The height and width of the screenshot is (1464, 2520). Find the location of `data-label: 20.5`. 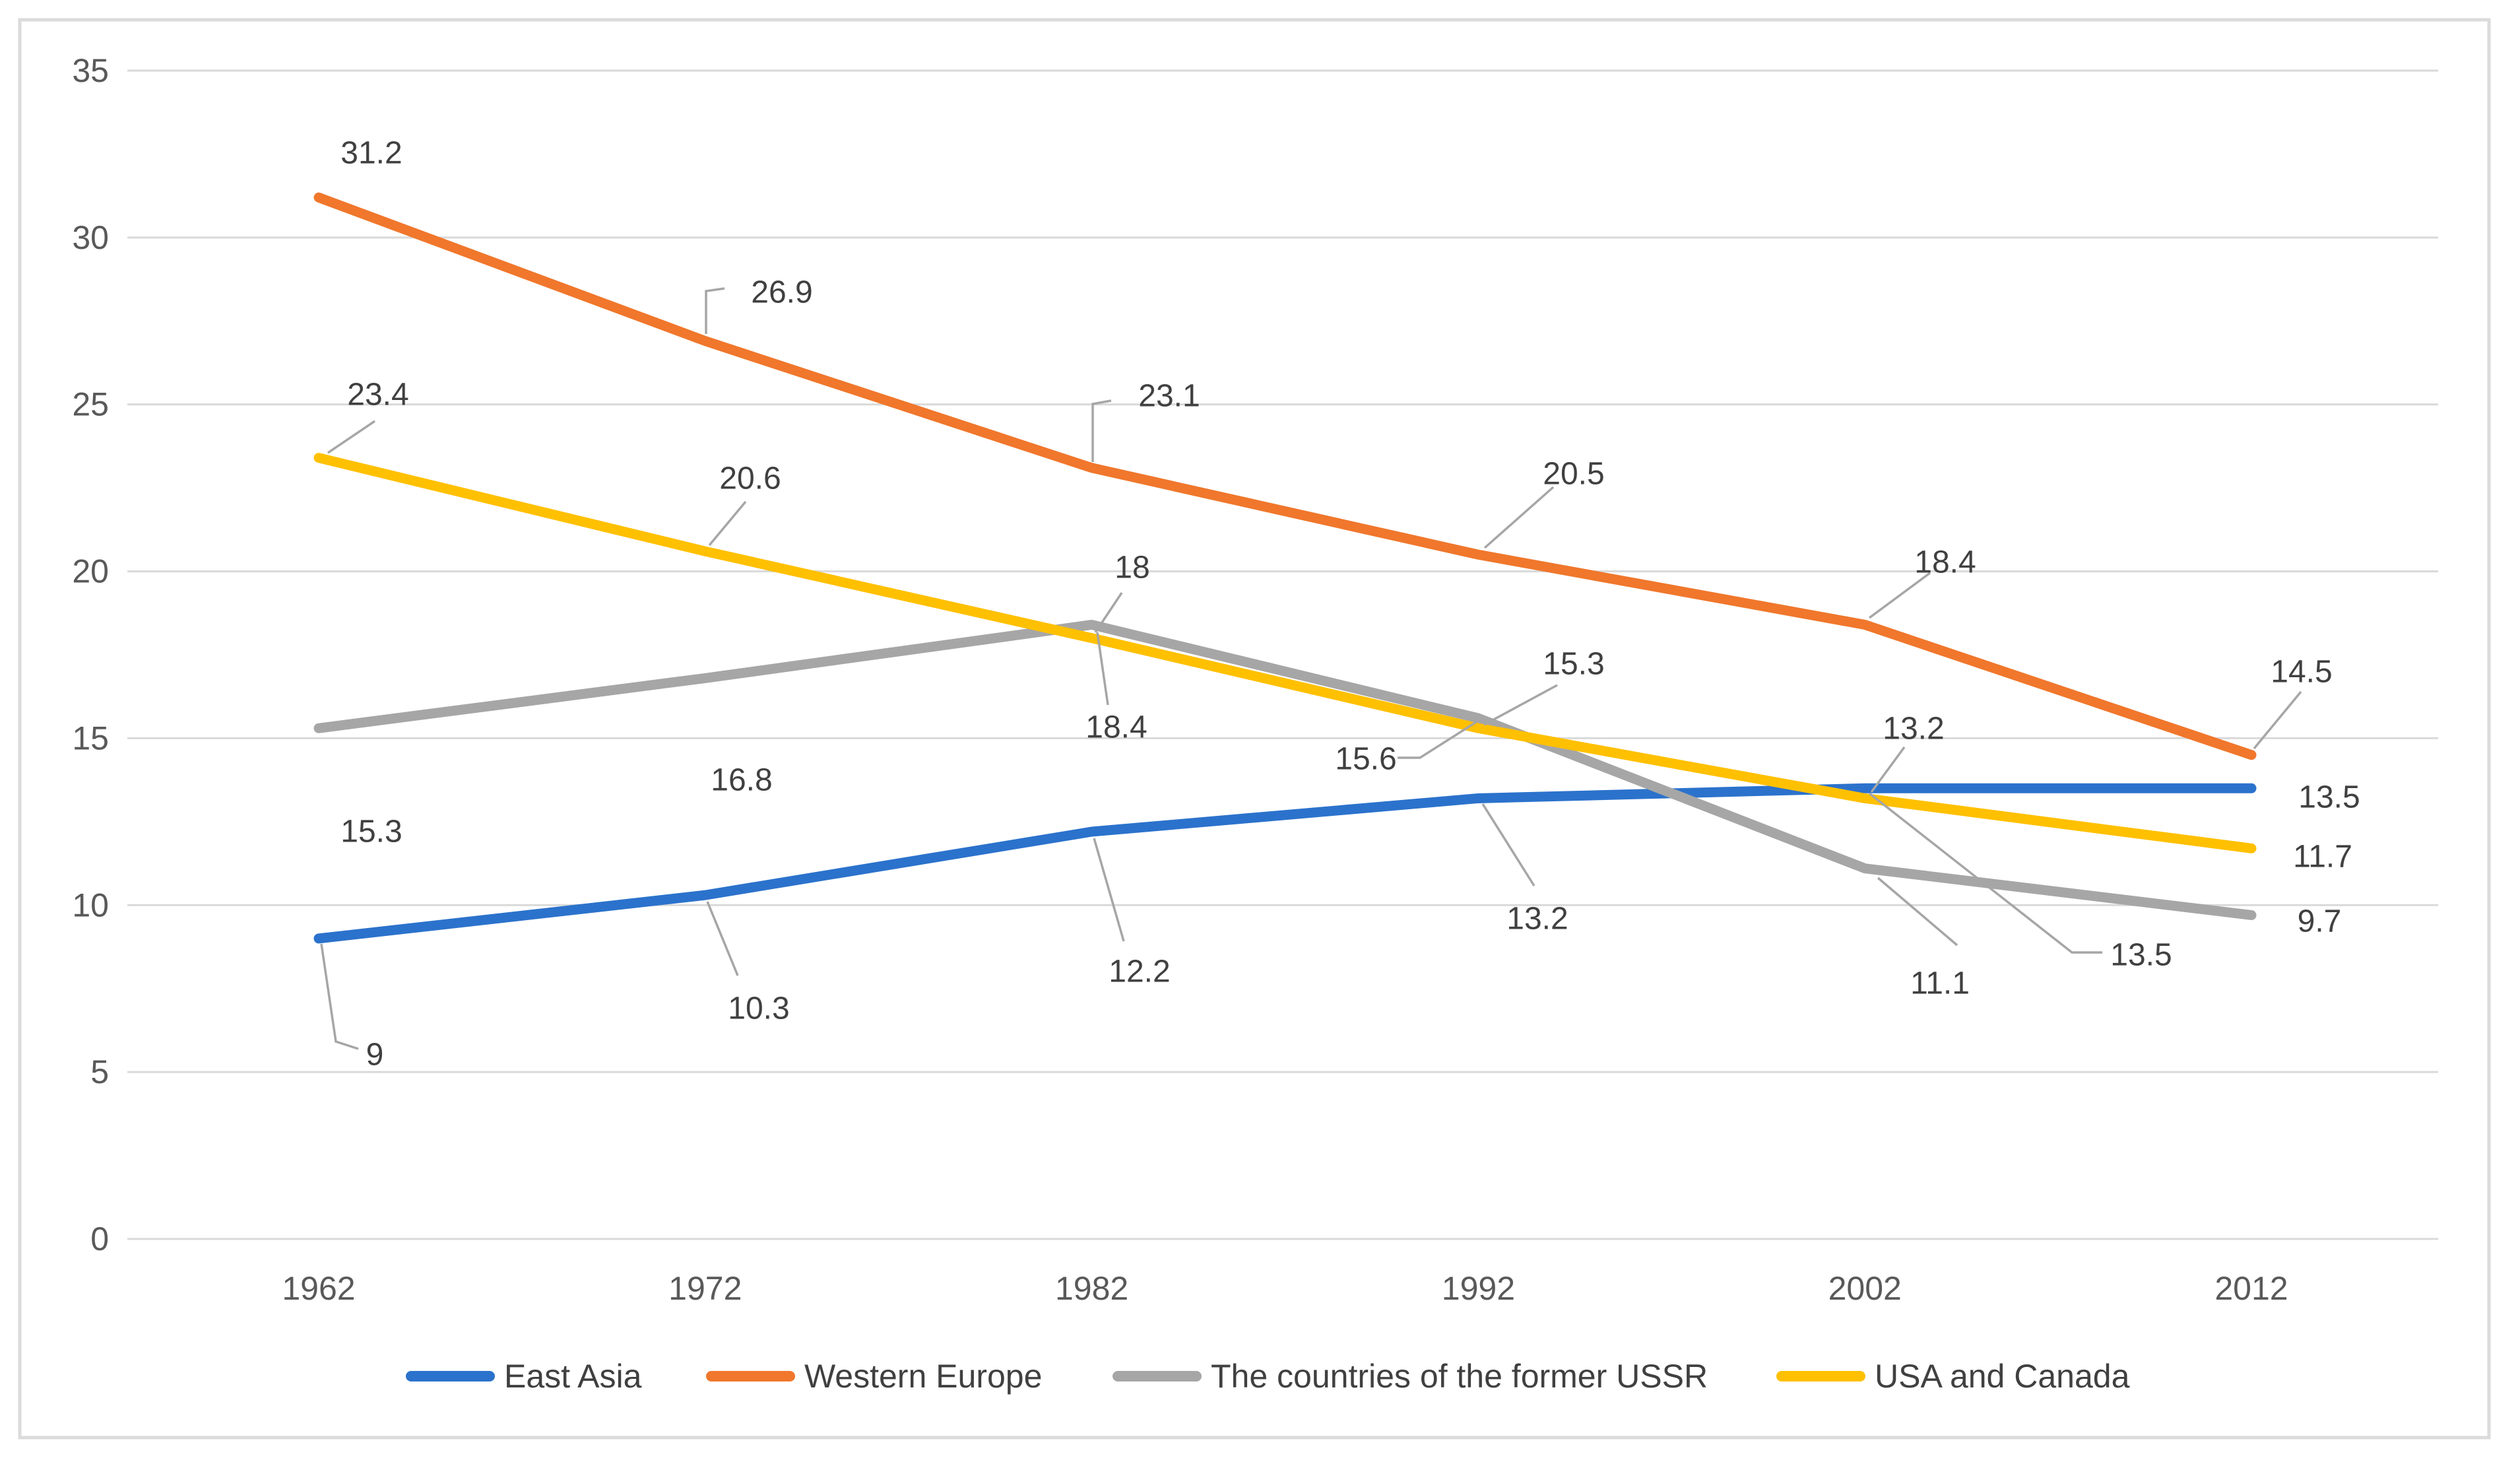

data-label: 20.5 is located at coordinates (1573, 474).